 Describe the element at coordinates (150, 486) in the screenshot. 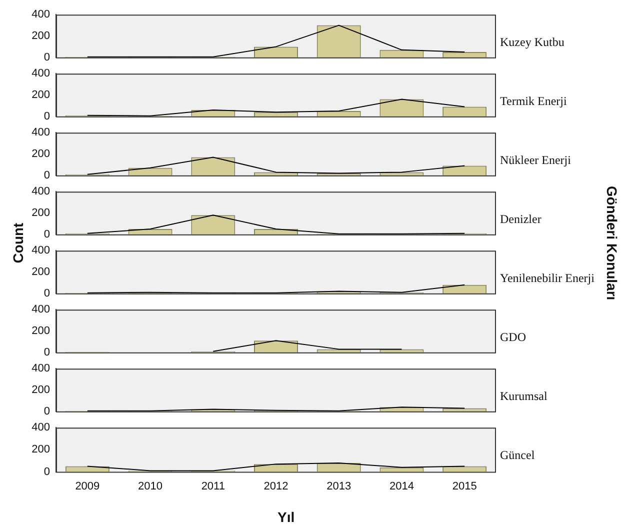

I see `x-tick-label: 2010` at that location.